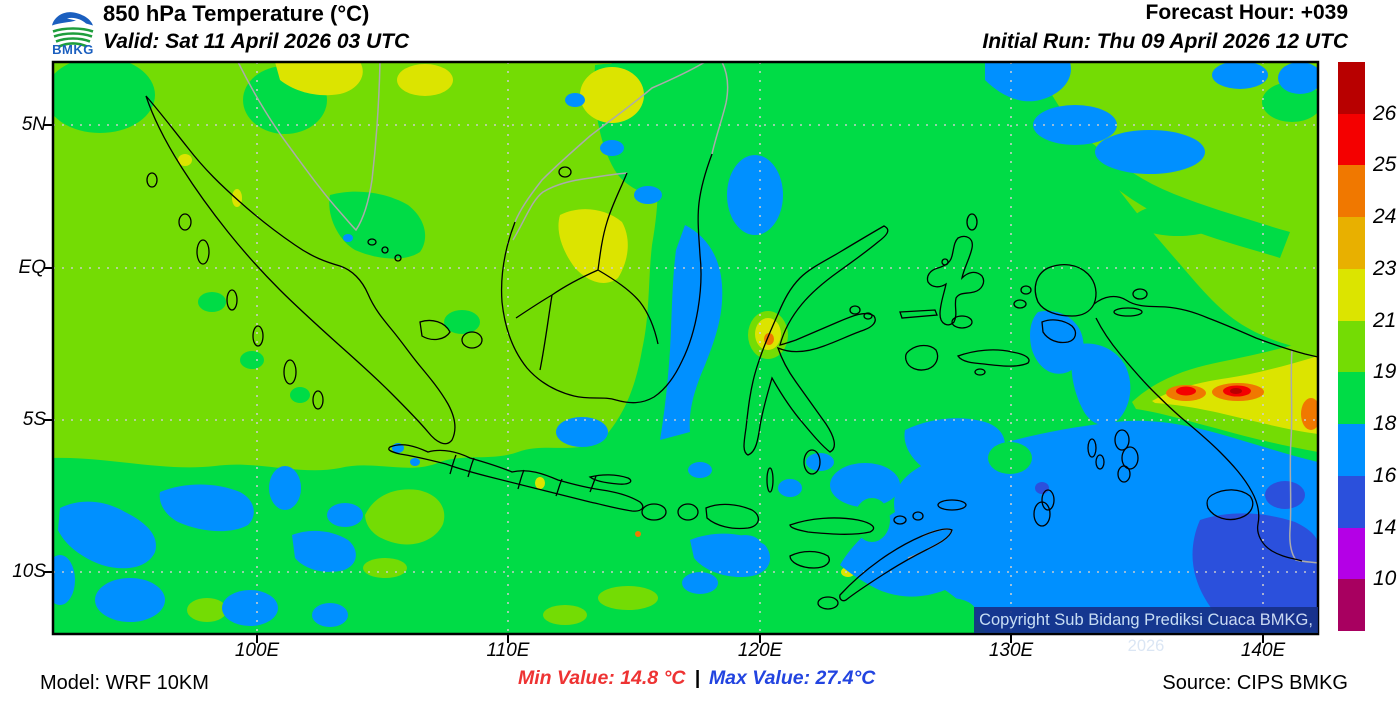  I want to click on field-blue-makassar-north, so click(755, 195).